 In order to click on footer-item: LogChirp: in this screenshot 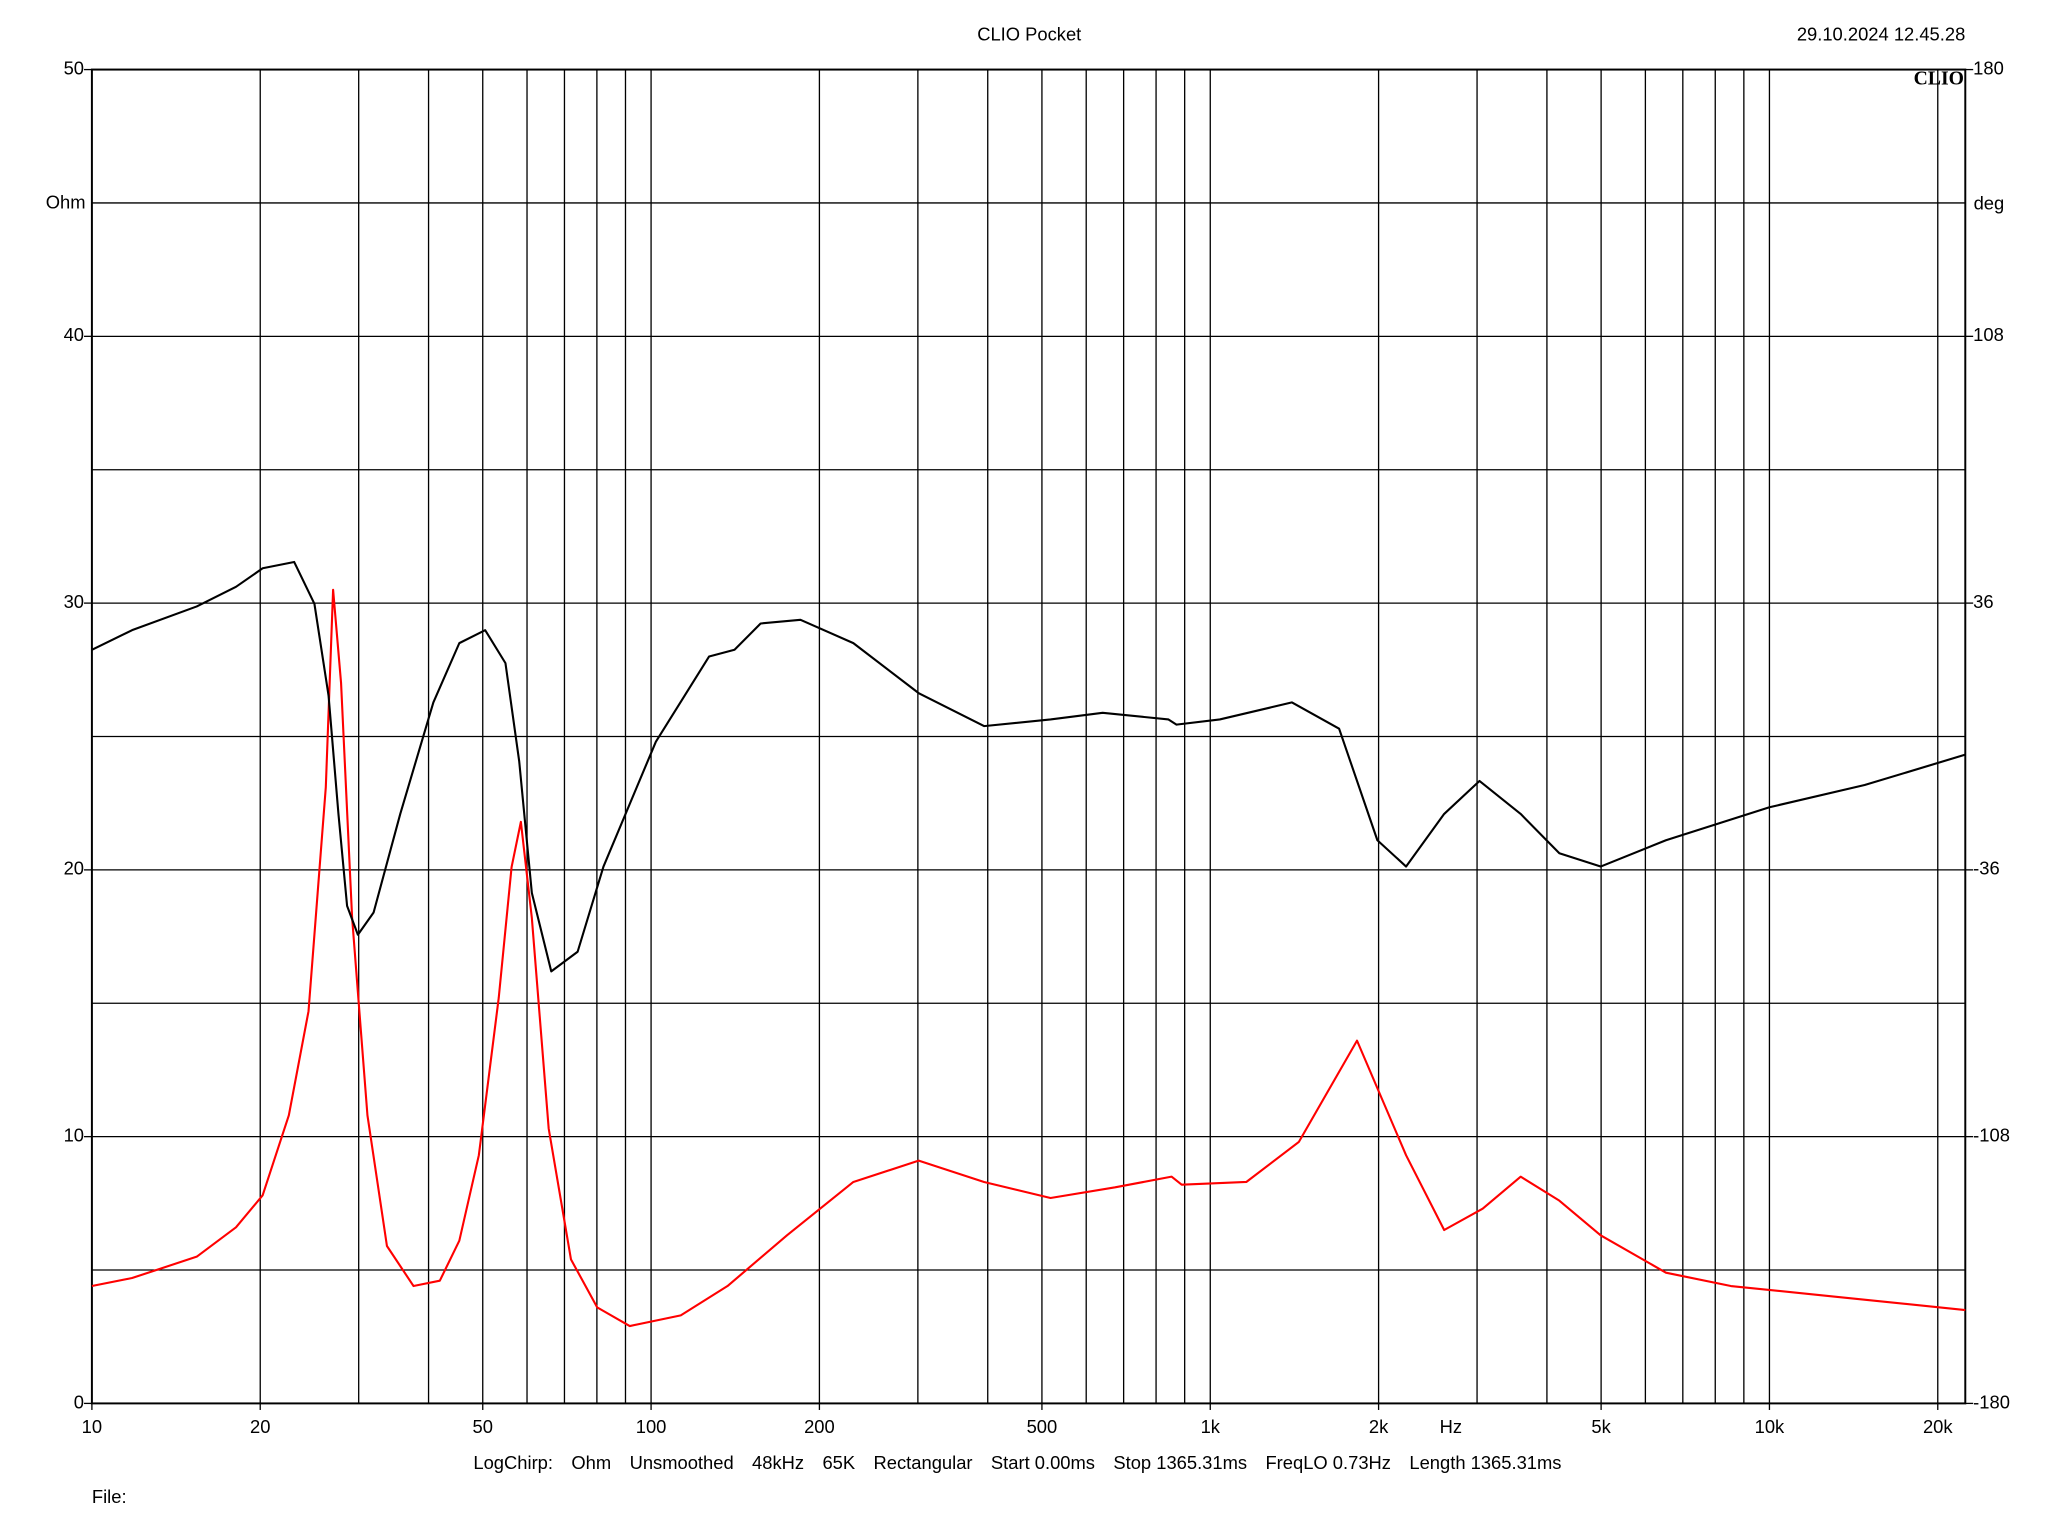, I will do `click(513, 1462)`.